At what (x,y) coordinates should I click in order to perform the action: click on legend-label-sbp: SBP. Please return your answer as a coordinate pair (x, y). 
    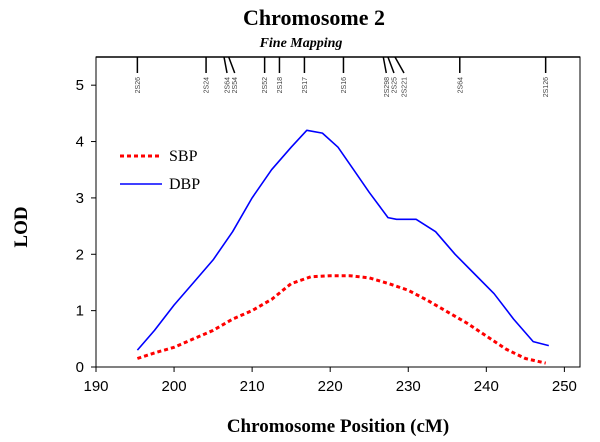
    Looking at the image, I should click on (183, 156).